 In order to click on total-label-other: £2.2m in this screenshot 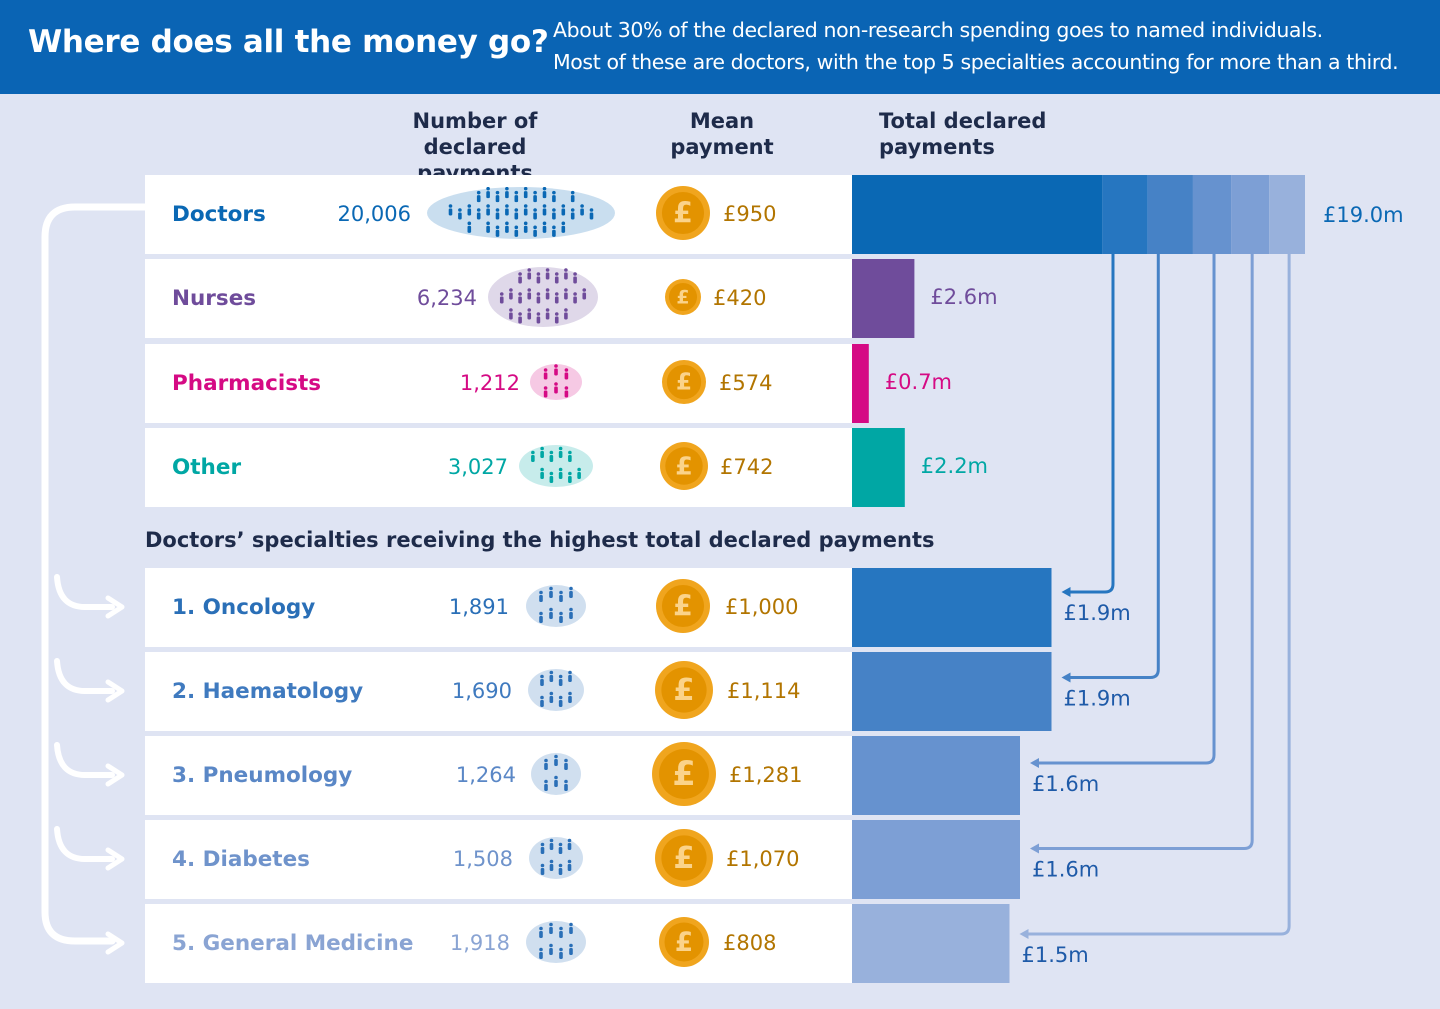, I will do `click(954, 466)`.